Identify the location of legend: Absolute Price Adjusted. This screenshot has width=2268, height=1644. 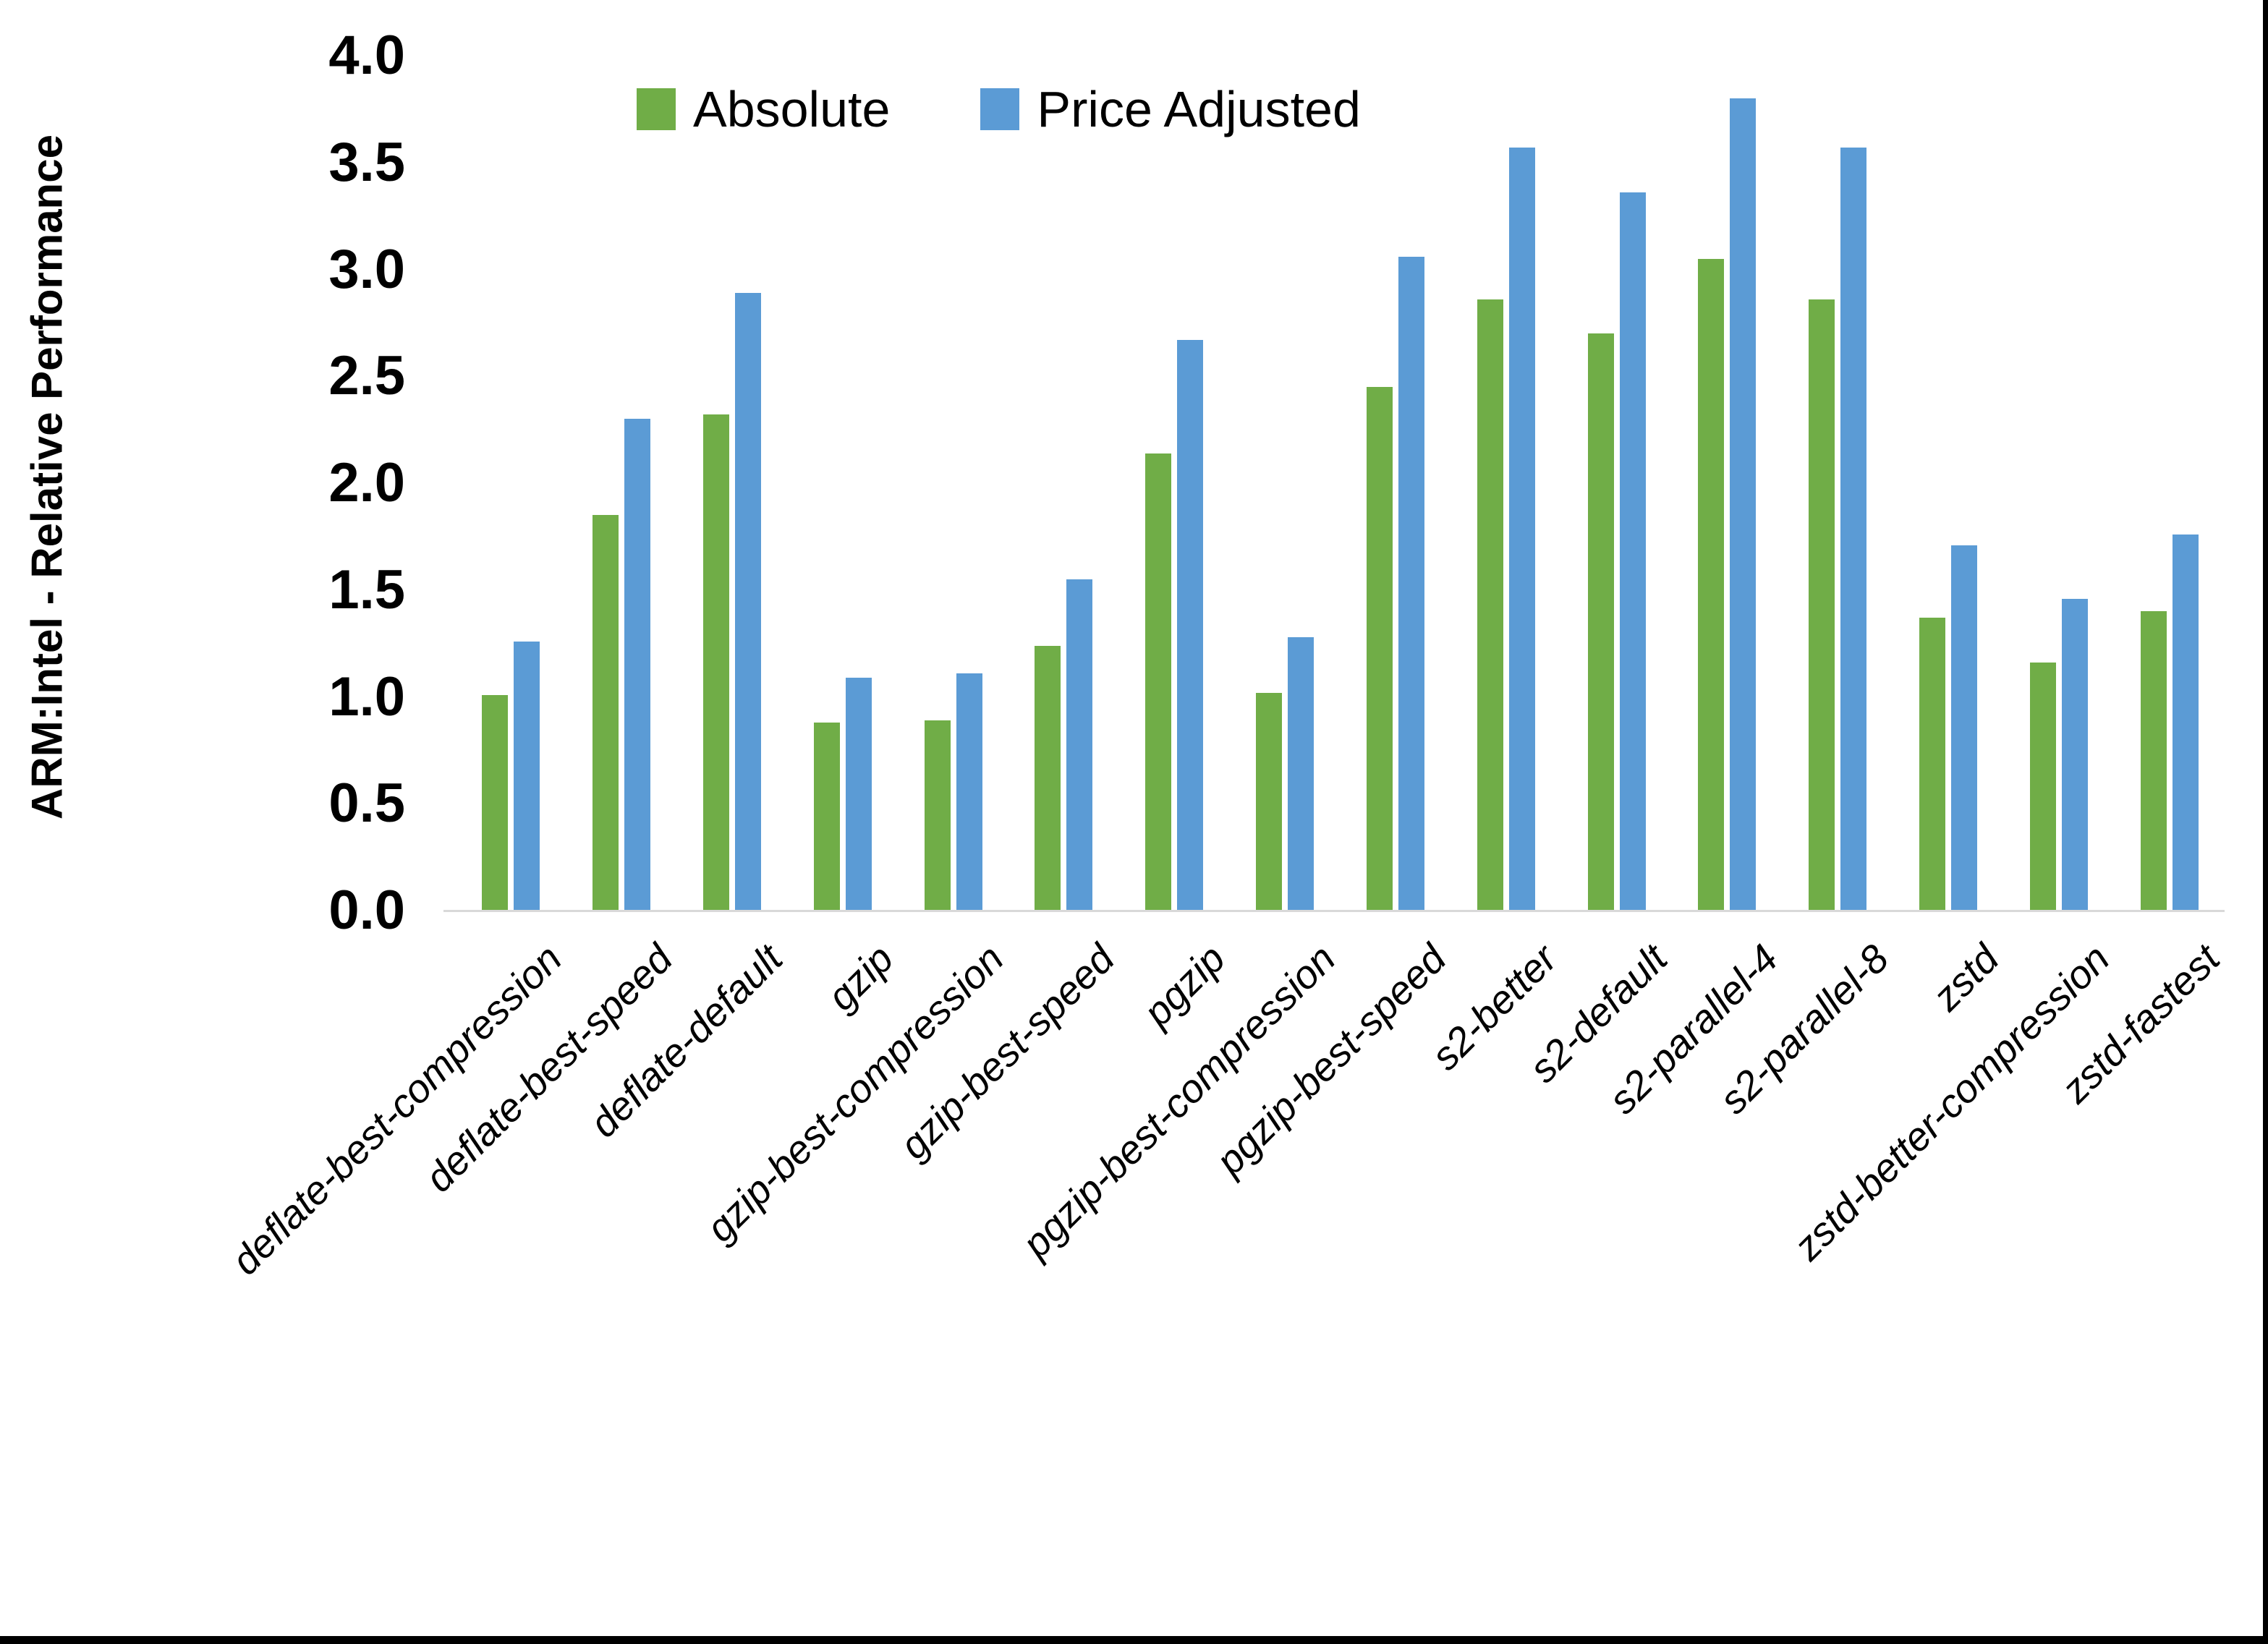
(1033, 109).